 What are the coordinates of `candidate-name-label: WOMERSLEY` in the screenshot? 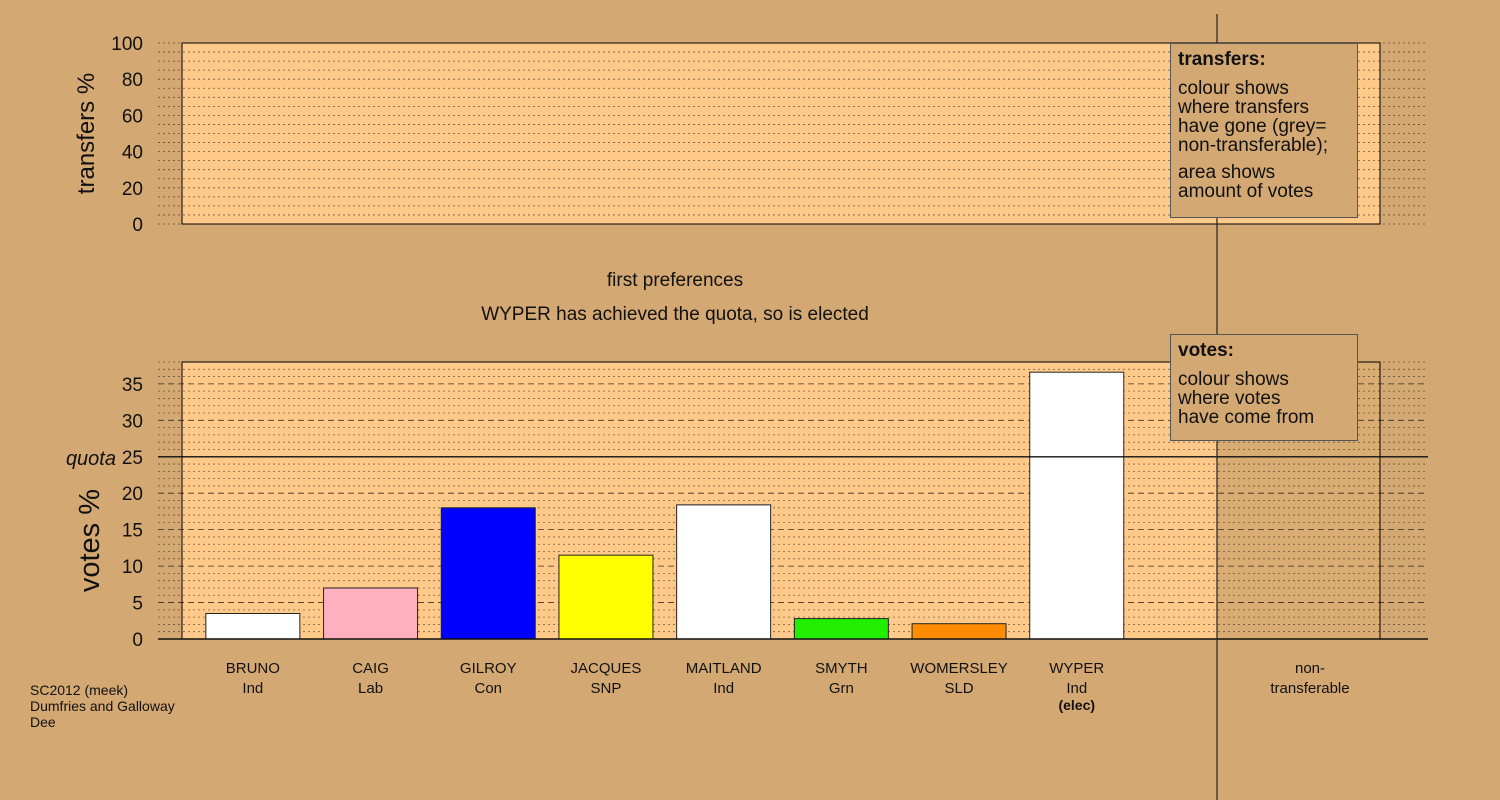 It's located at (959, 668).